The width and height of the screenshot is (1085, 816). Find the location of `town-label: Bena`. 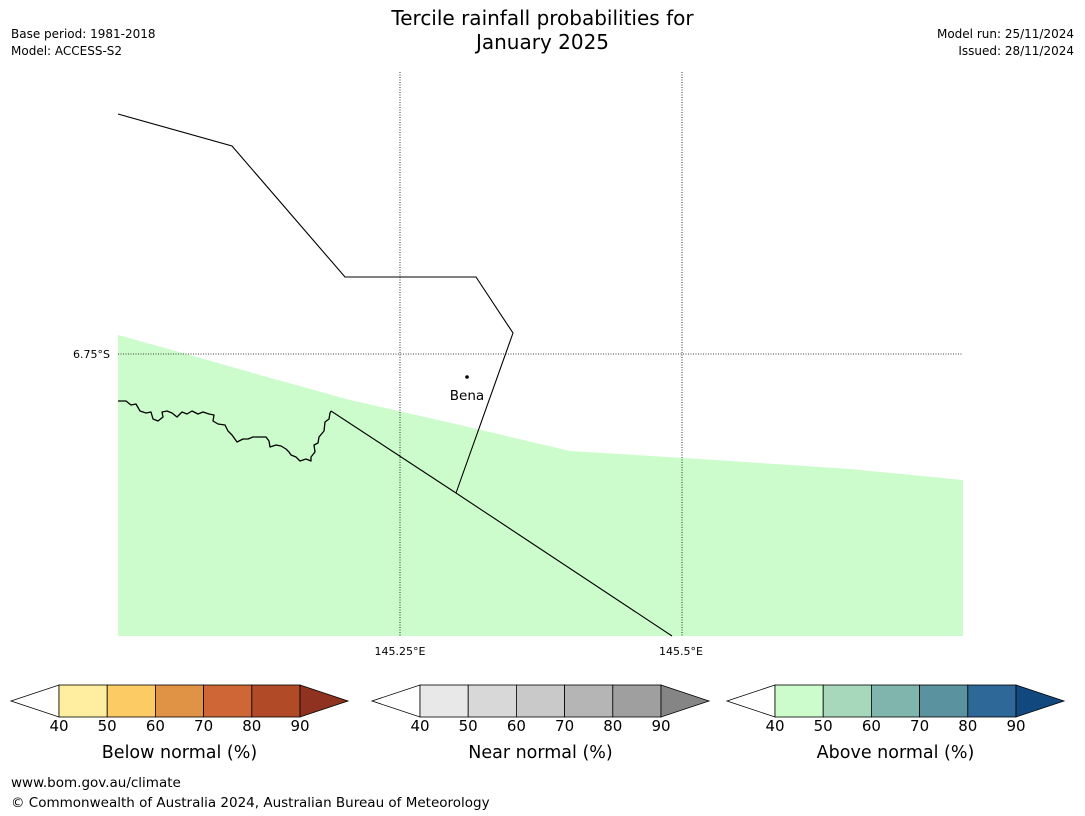

town-label: Bena is located at coordinates (467, 396).